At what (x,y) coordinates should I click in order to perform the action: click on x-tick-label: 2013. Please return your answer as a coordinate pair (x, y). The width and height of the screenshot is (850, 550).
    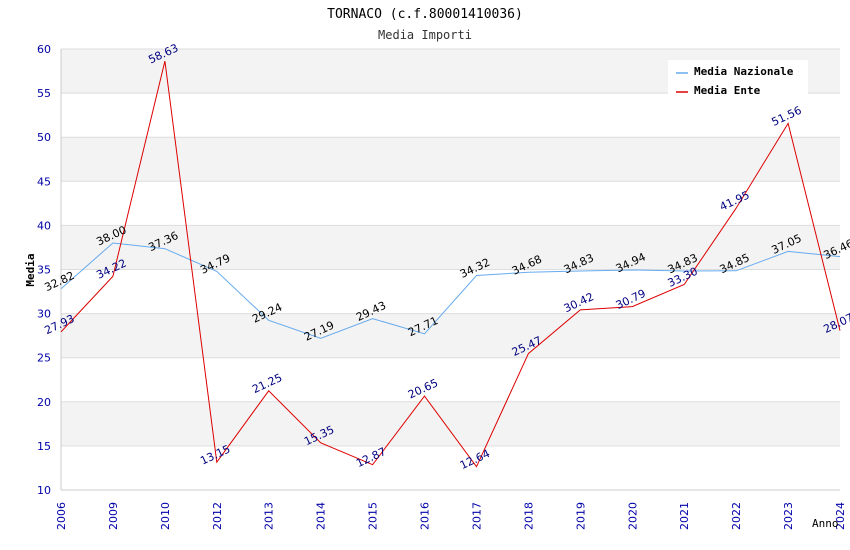
    Looking at the image, I should click on (269, 516).